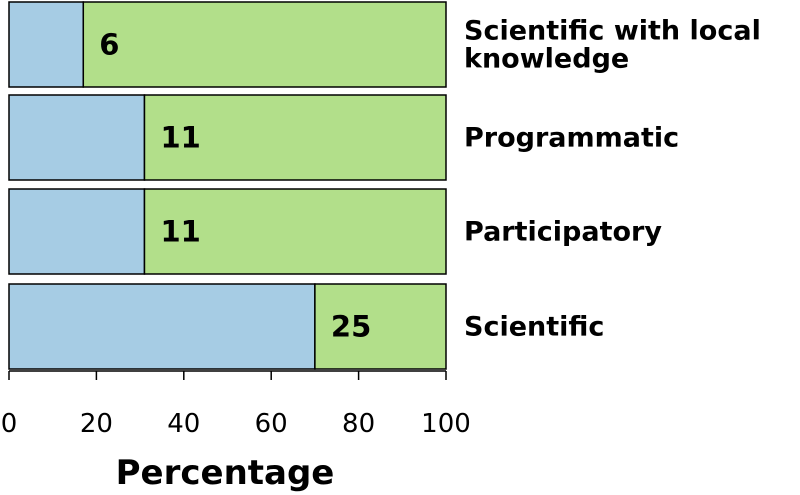 Image resolution: width=800 pixels, height=495 pixels. What do you see at coordinates (446, 424) in the screenshot?
I see `x-tick-label: 100` at bounding box center [446, 424].